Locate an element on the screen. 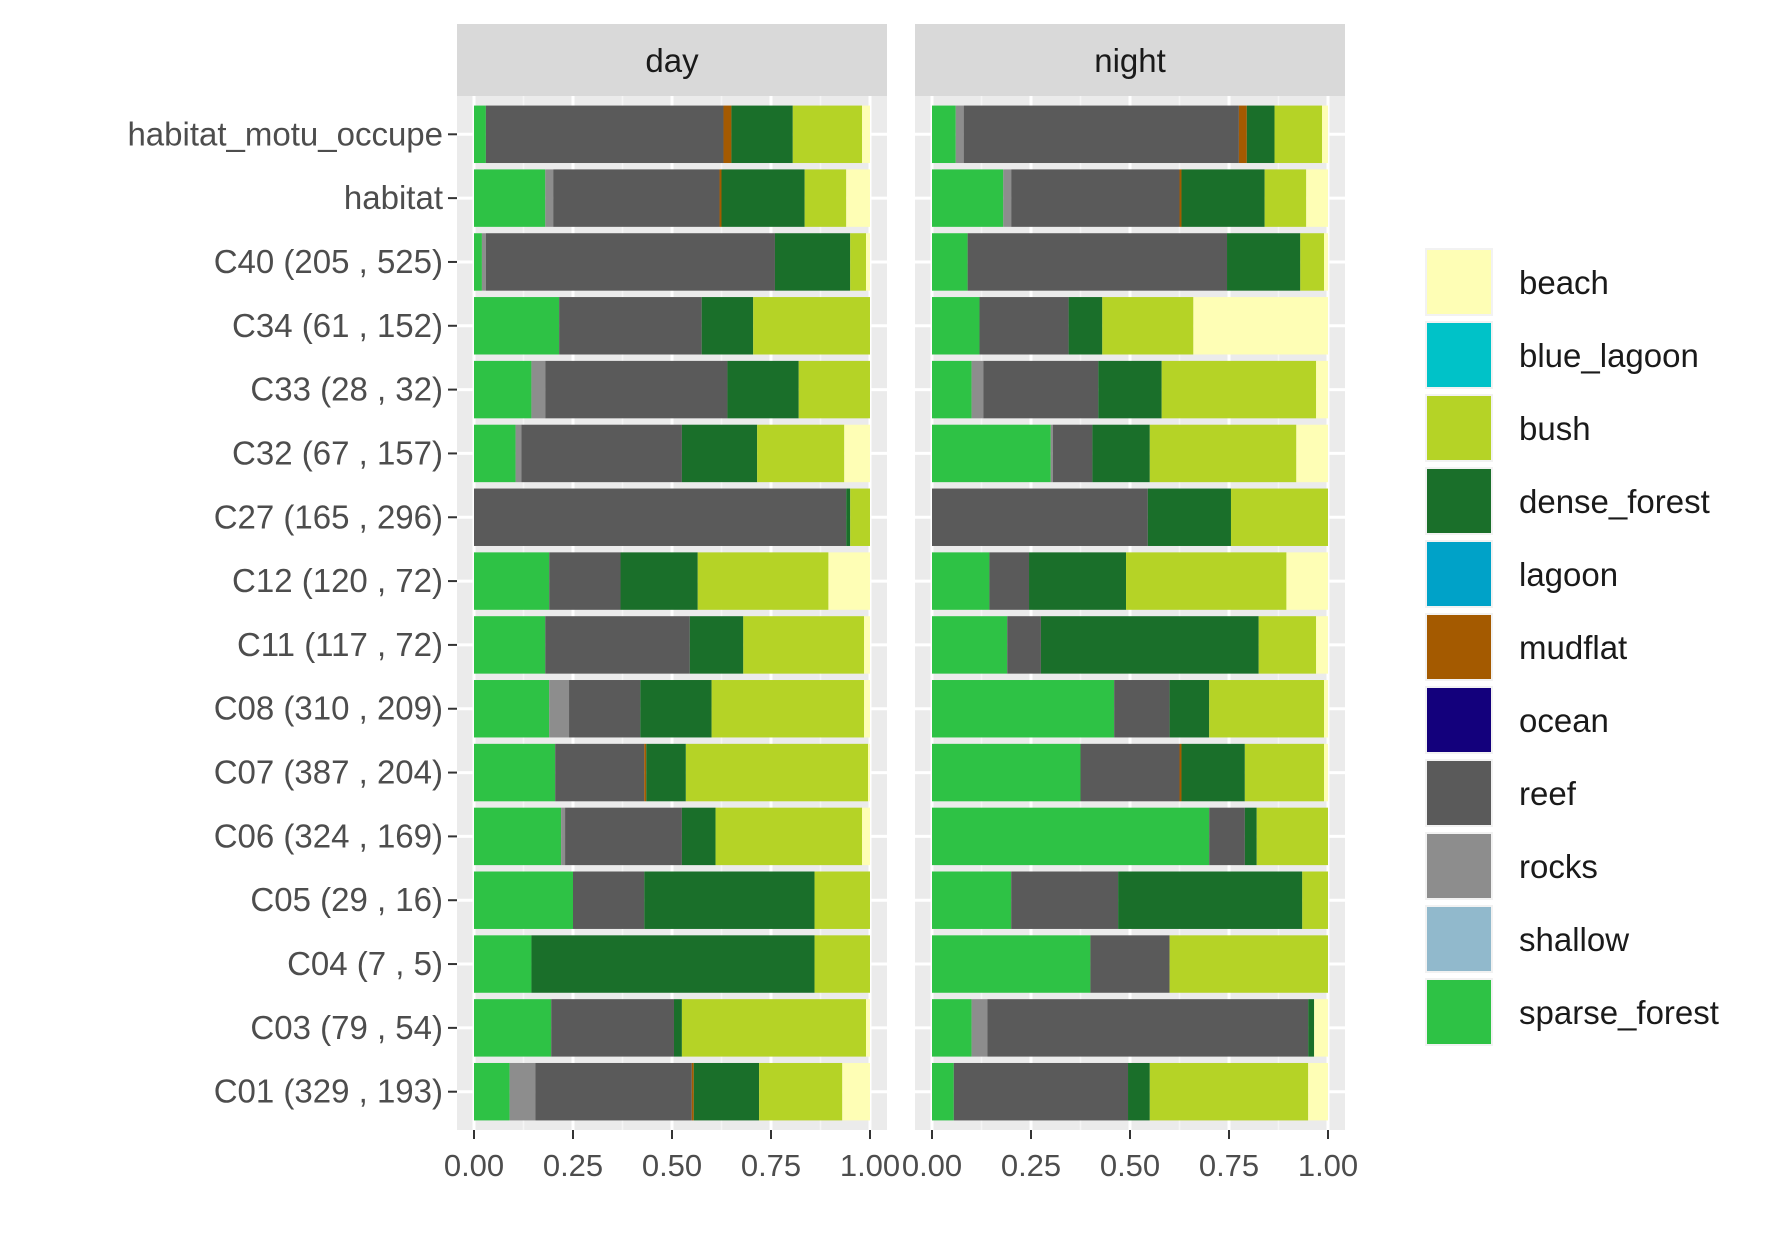 The image size is (1765, 1258). bar-segment-night-habitat-motu-occupe-bush is located at coordinates (1298, 134).